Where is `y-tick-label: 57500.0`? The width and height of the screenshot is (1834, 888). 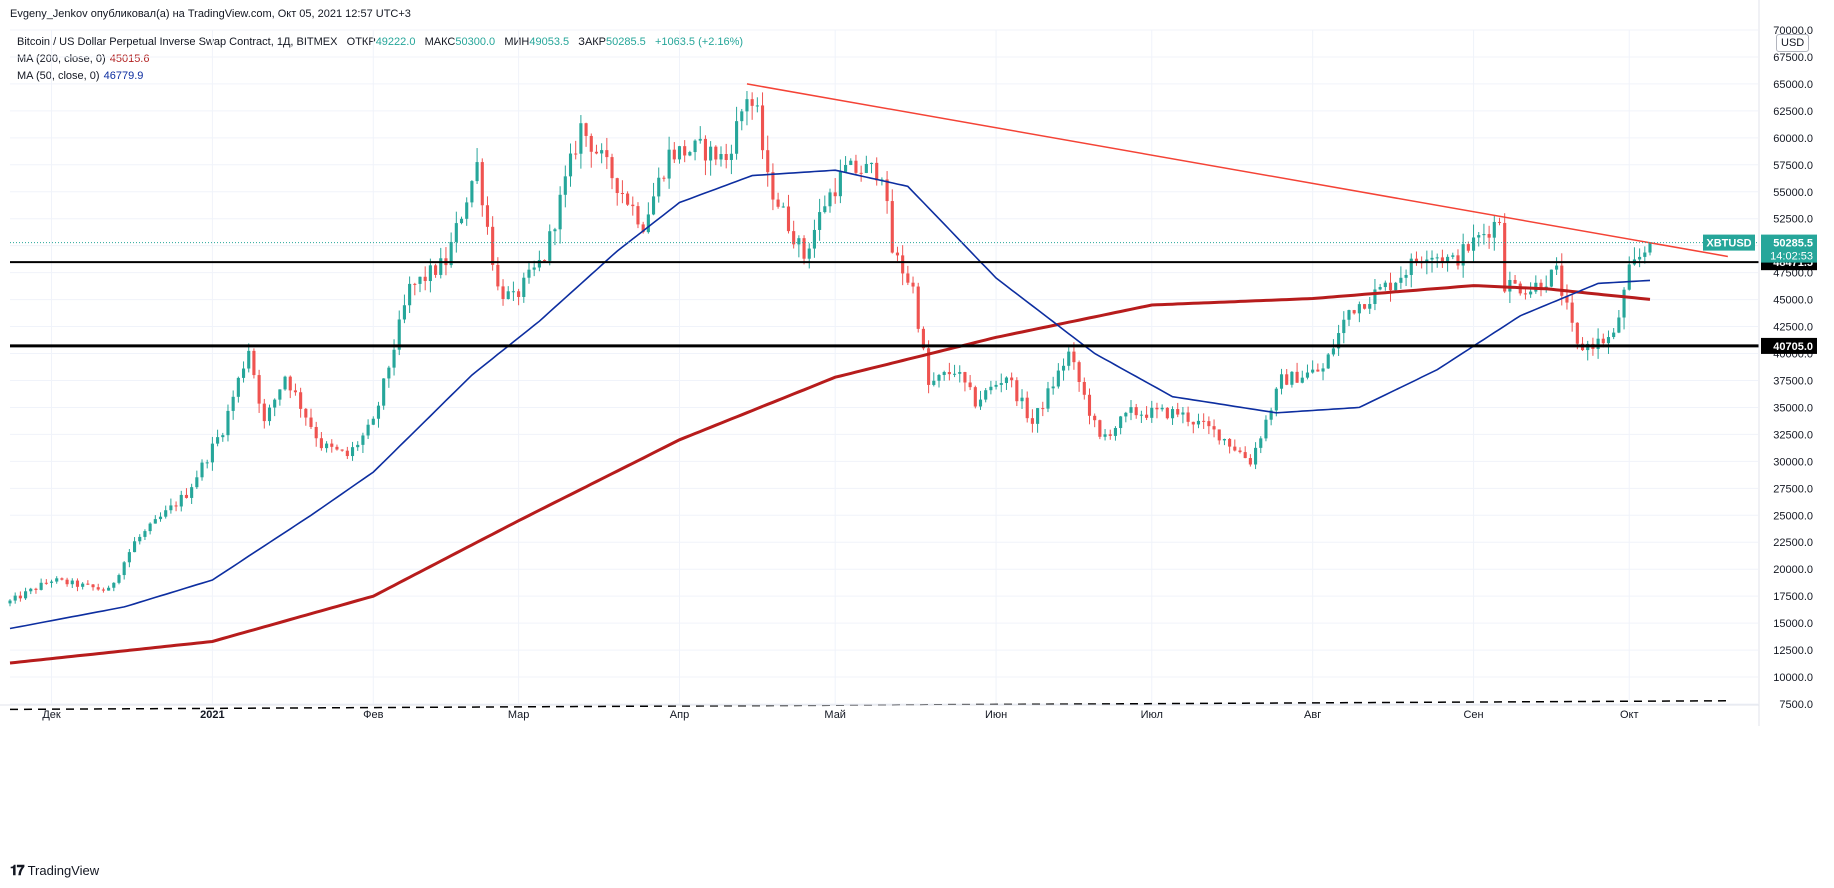 y-tick-label: 57500.0 is located at coordinates (1793, 166).